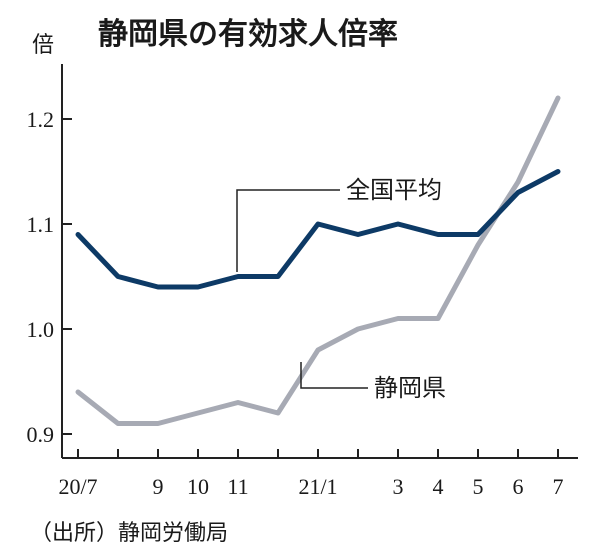 The width and height of the screenshot is (596, 560). Describe the element at coordinates (518, 486) in the screenshot. I see `x-tick-label: 6` at that location.